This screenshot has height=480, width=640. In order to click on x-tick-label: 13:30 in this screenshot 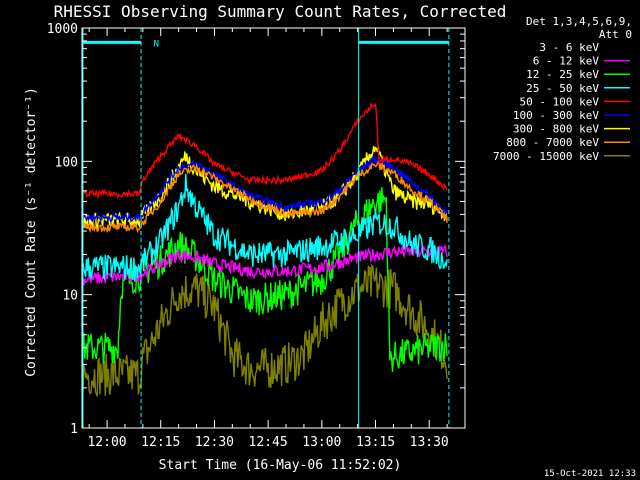, I will do `click(429, 442)`.